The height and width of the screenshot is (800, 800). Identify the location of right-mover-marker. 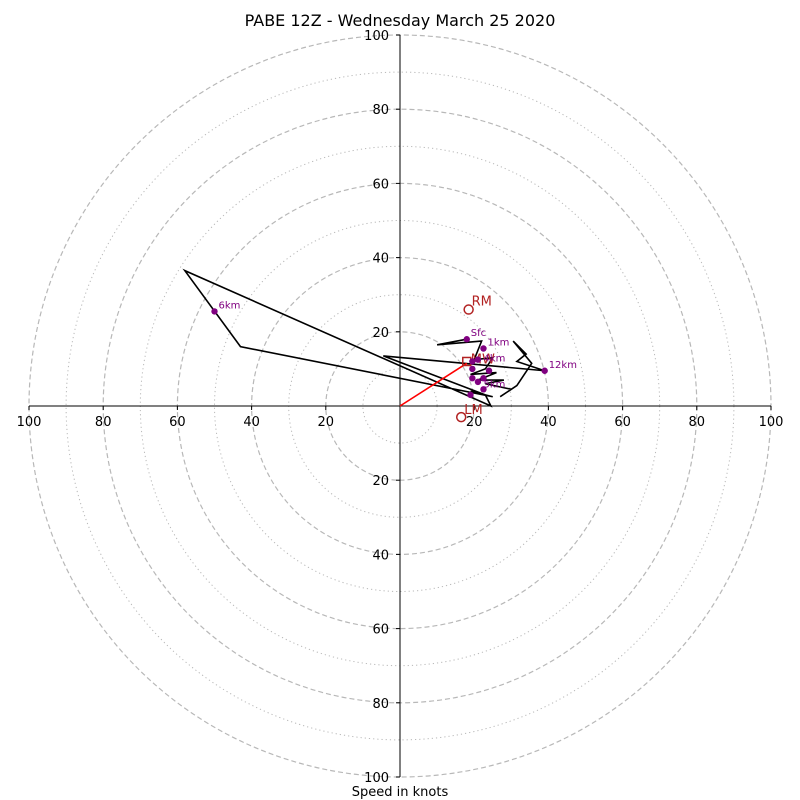
(468, 309).